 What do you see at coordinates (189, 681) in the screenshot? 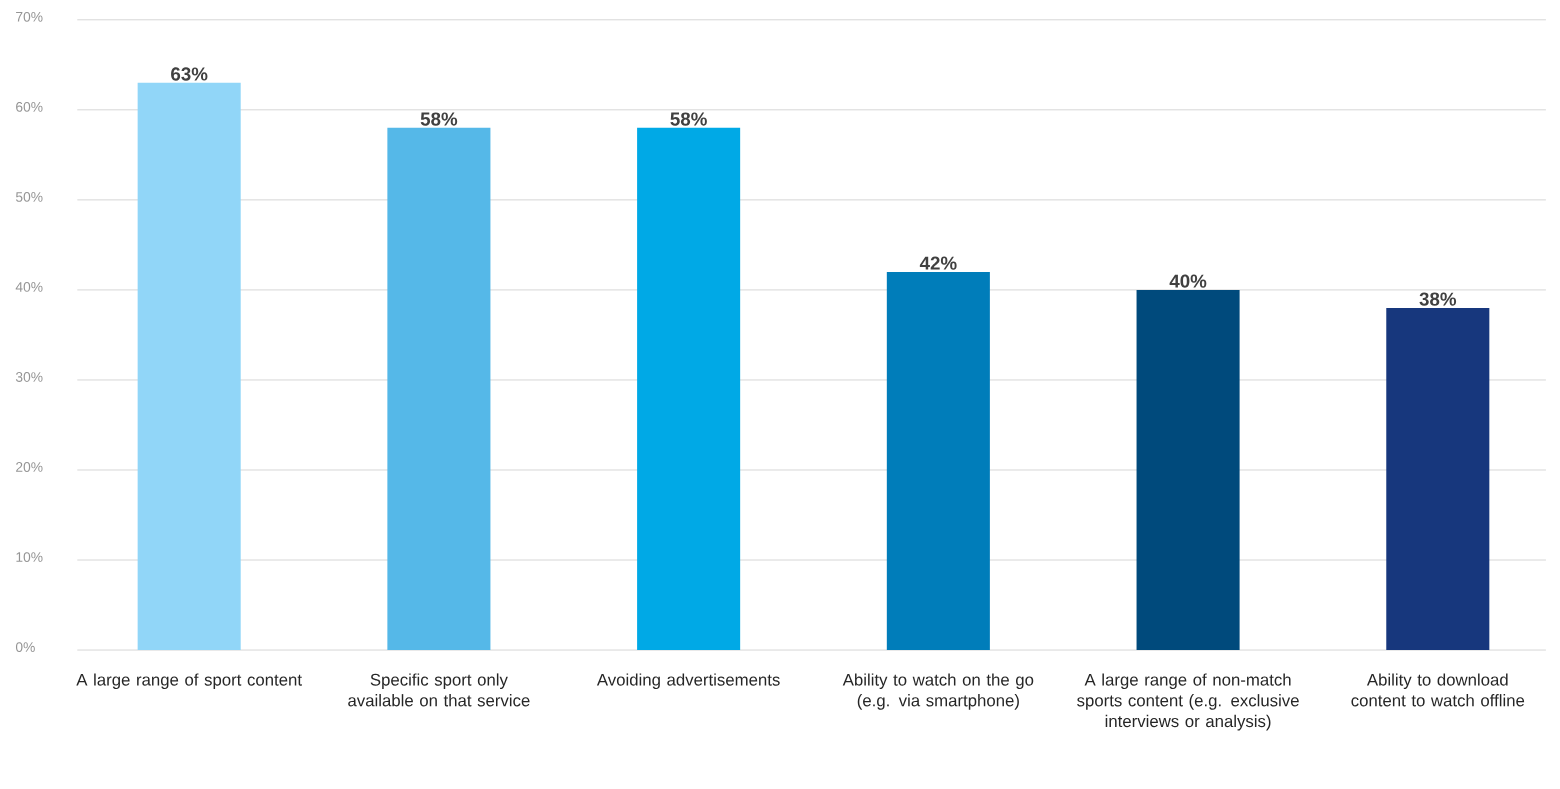
I see `x-tick-label: A large range of sport content` at bounding box center [189, 681].